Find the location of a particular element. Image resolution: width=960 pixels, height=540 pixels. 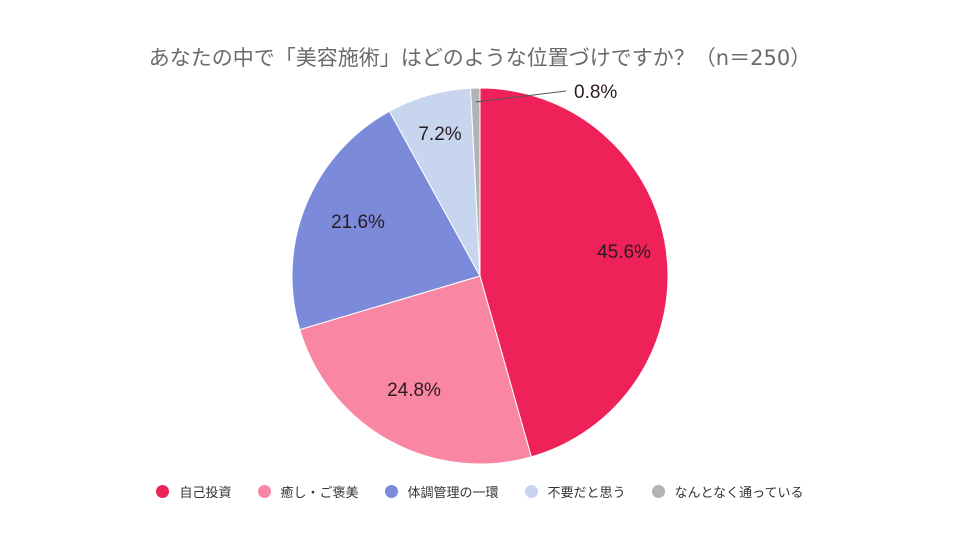

legend-label: 不要だと思う is located at coordinates (586, 493).